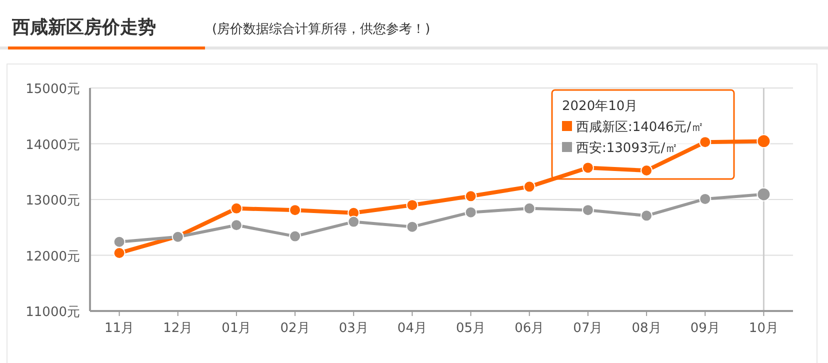  What do you see at coordinates (53, 145) in the screenshot?
I see `y-tick-label: 14000元` at bounding box center [53, 145].